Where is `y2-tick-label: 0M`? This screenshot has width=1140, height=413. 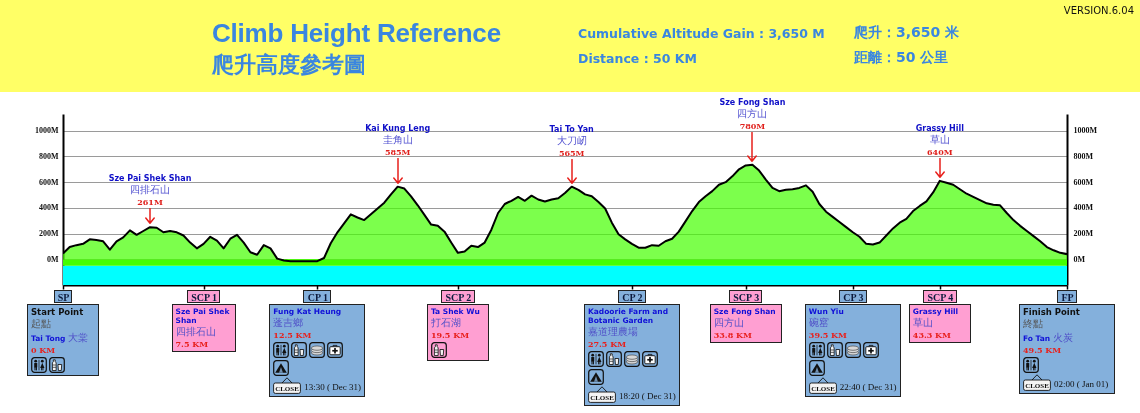
y2-tick-label: 0M is located at coordinates (1079, 259).